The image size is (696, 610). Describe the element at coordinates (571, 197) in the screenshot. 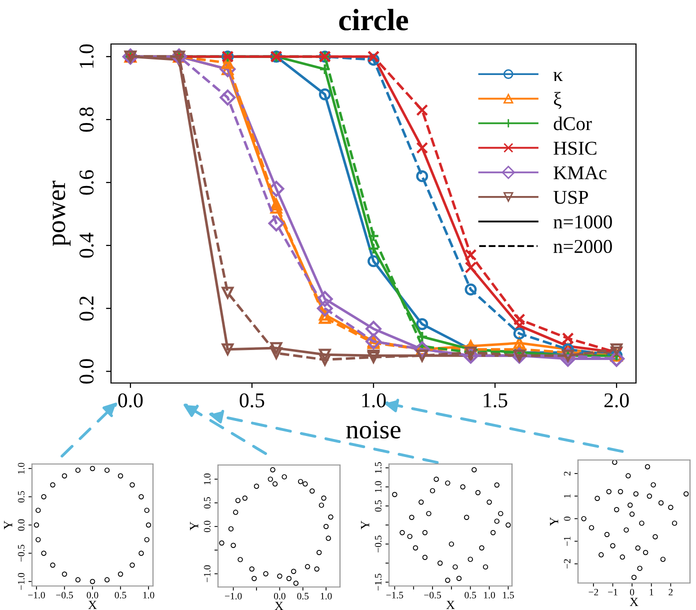

I see `legend-label: USP` at that location.